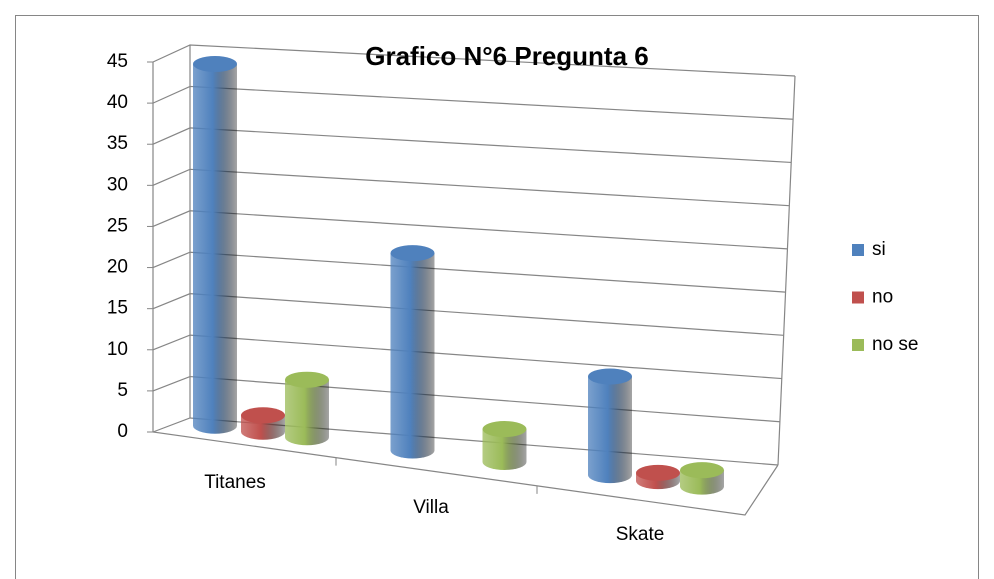 Image resolution: width=994 pixels, height=579 pixels. I want to click on y-tick-label: 25, so click(117, 225).